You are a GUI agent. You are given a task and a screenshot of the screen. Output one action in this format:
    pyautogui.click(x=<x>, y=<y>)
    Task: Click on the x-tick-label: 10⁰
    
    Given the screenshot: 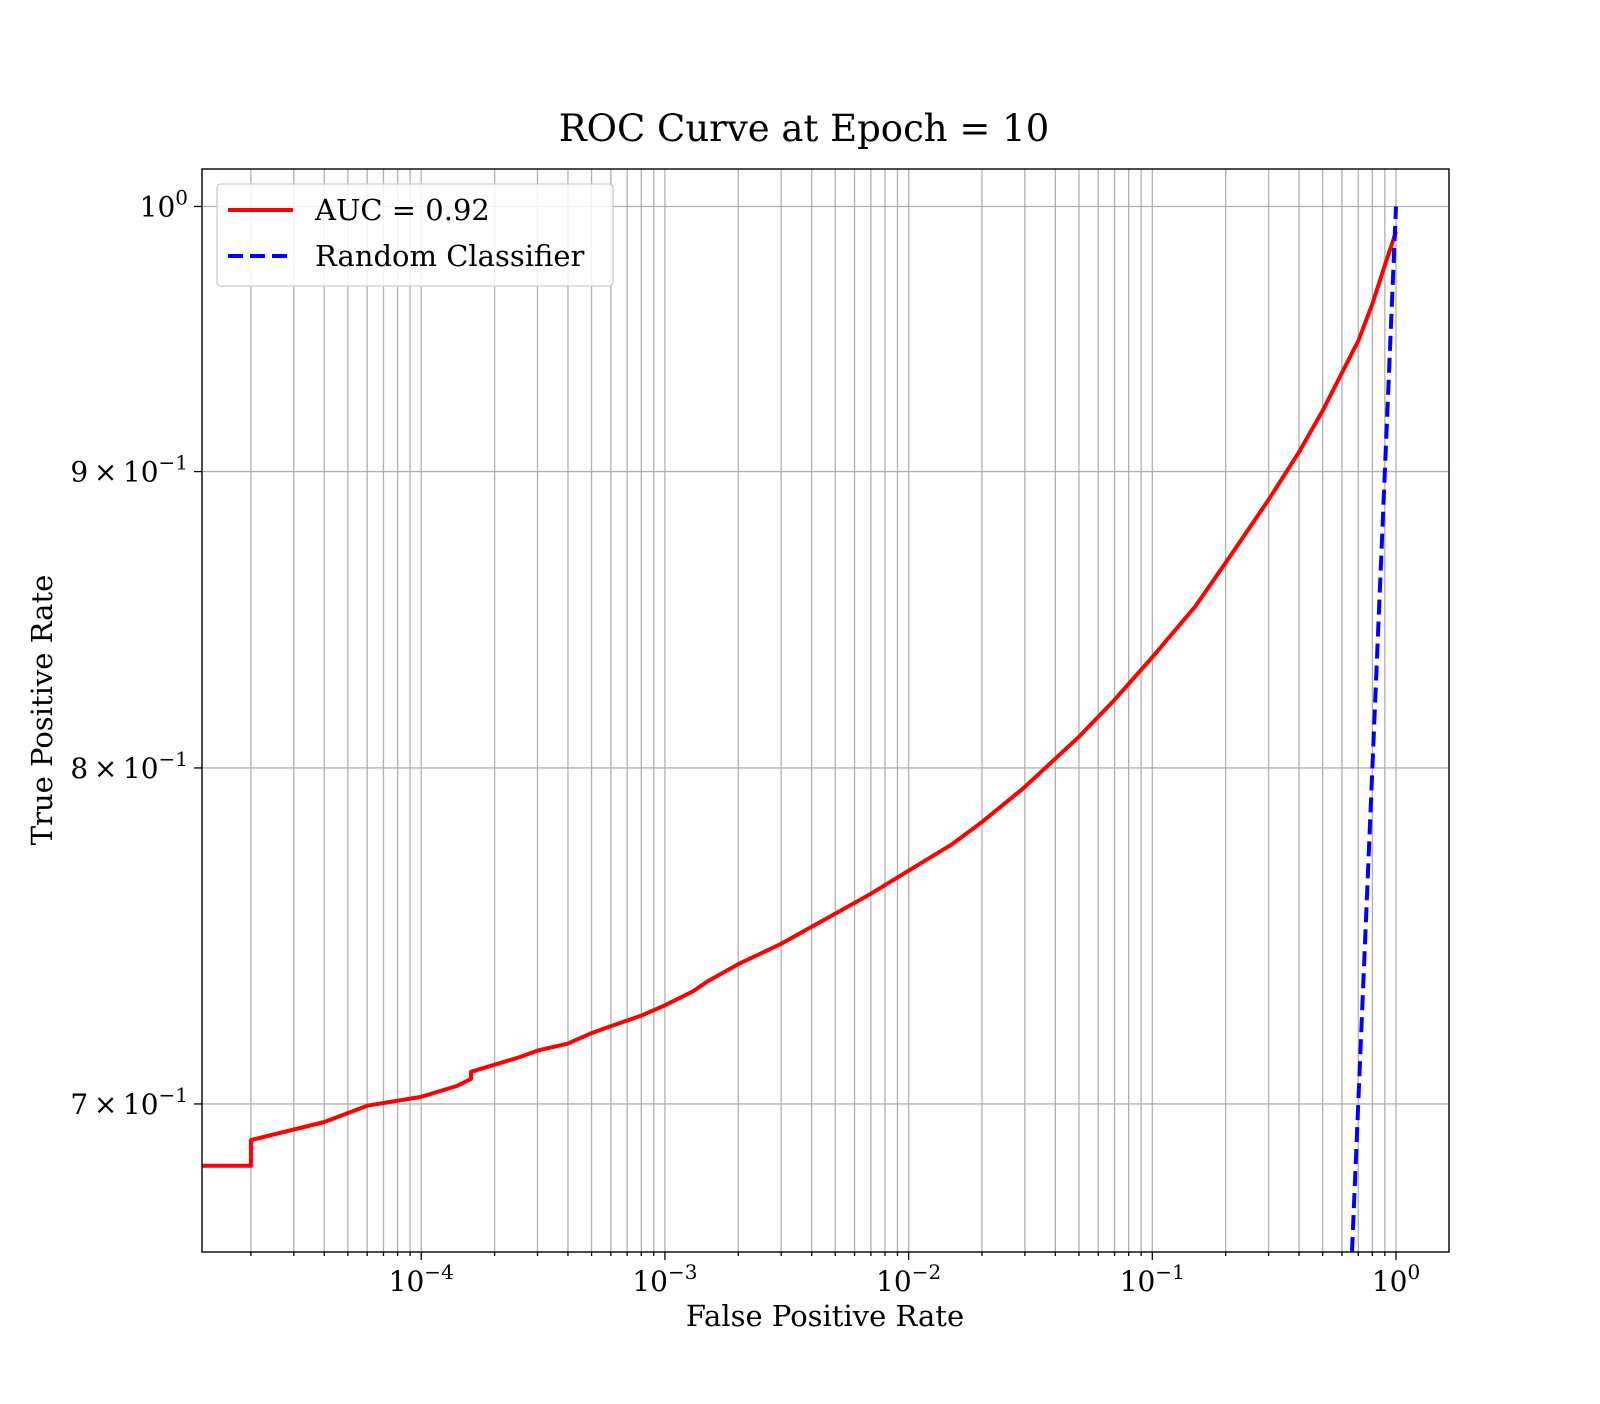 What is the action you would take?
    pyautogui.click(x=1396, y=1279)
    